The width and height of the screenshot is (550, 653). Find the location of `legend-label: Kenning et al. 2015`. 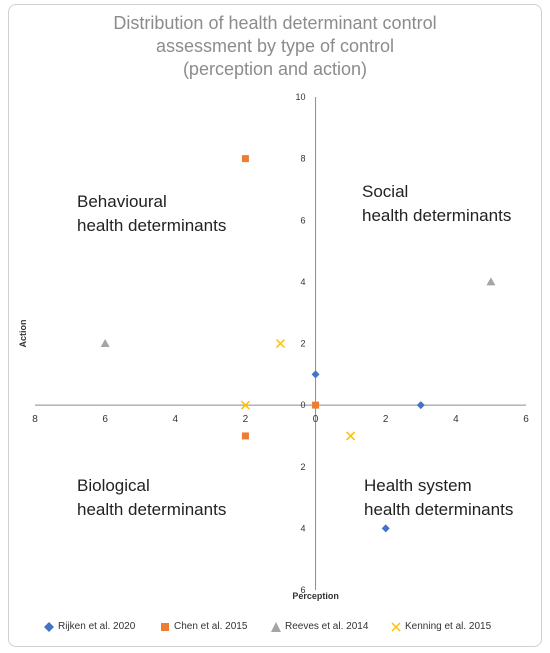

legend-label: Kenning et al. 2015 is located at coordinates (448, 626).